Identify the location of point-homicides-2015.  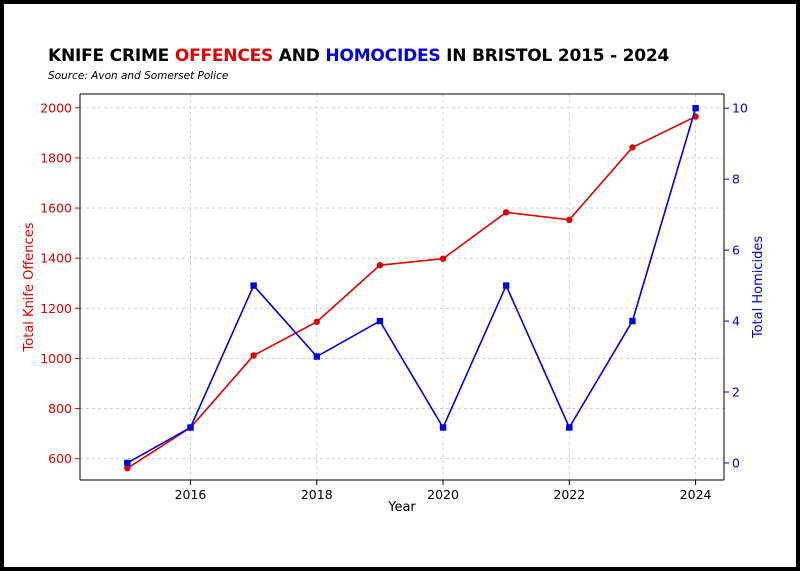
(127, 463).